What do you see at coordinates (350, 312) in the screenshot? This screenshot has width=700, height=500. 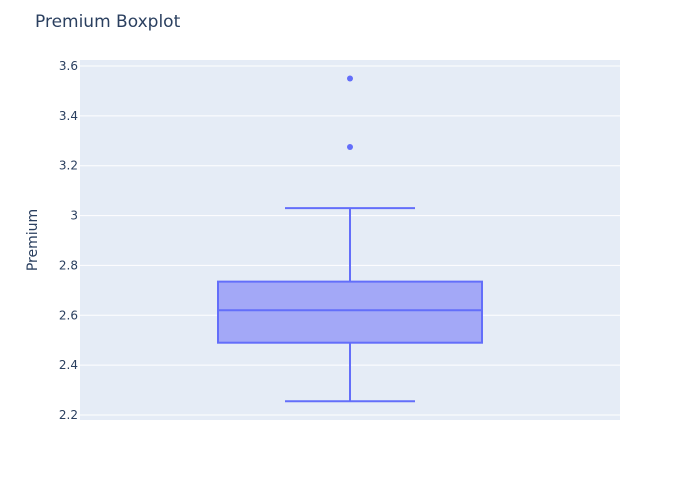 I see `interquartile-box` at bounding box center [350, 312].